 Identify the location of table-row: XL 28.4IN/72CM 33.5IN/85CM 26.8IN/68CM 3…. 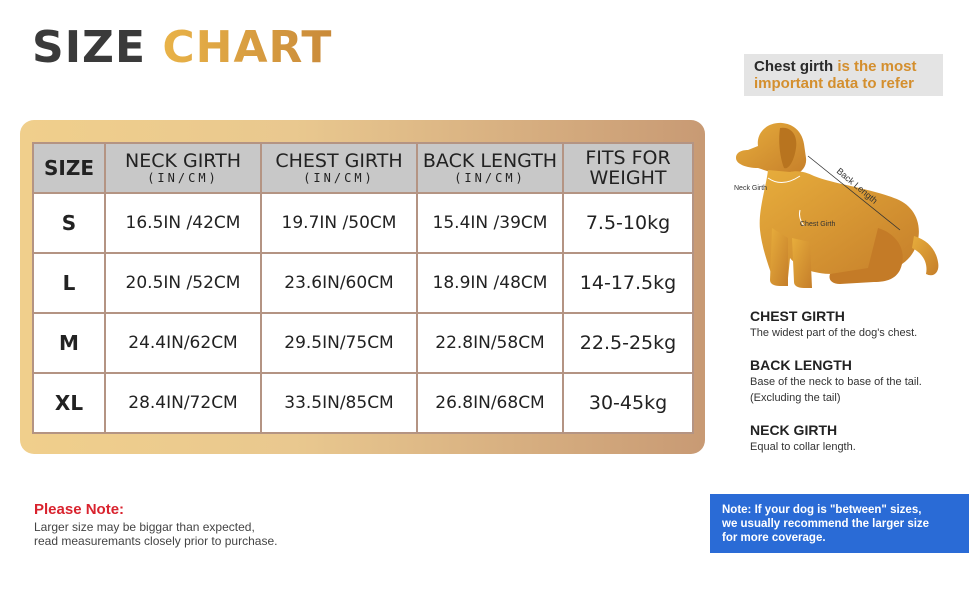
(363, 403).